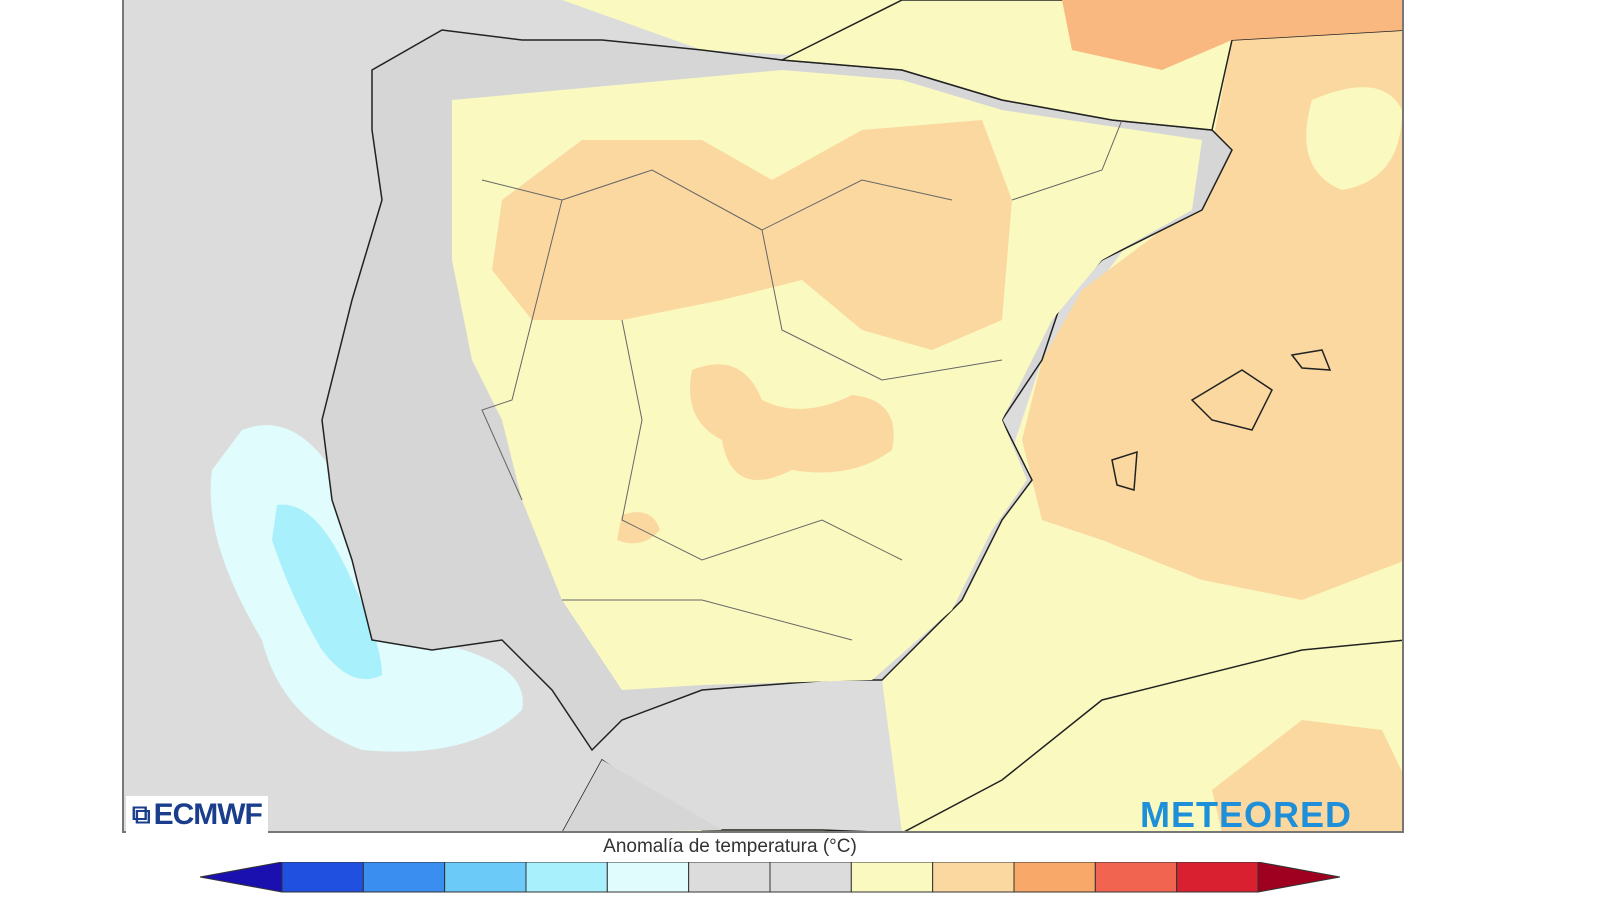  What do you see at coordinates (327, 592) in the screenshot?
I see `sea-anomaly-cyan` at bounding box center [327, 592].